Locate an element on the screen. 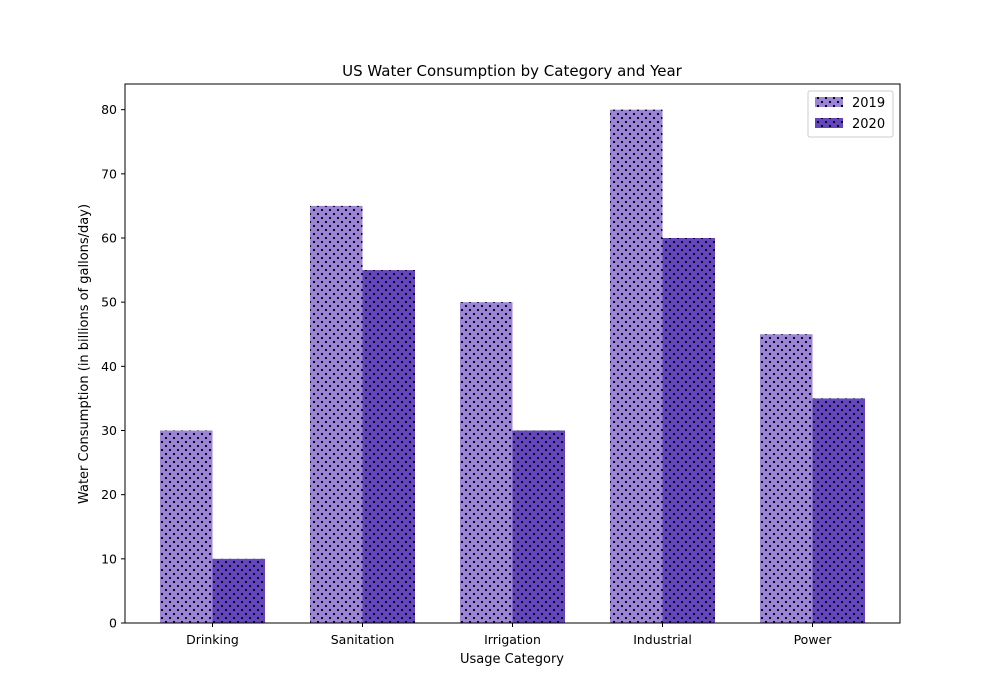 Image resolution: width=1000 pixels, height=700 pixels. bar-hatch-drinking-2019 is located at coordinates (186, 526).